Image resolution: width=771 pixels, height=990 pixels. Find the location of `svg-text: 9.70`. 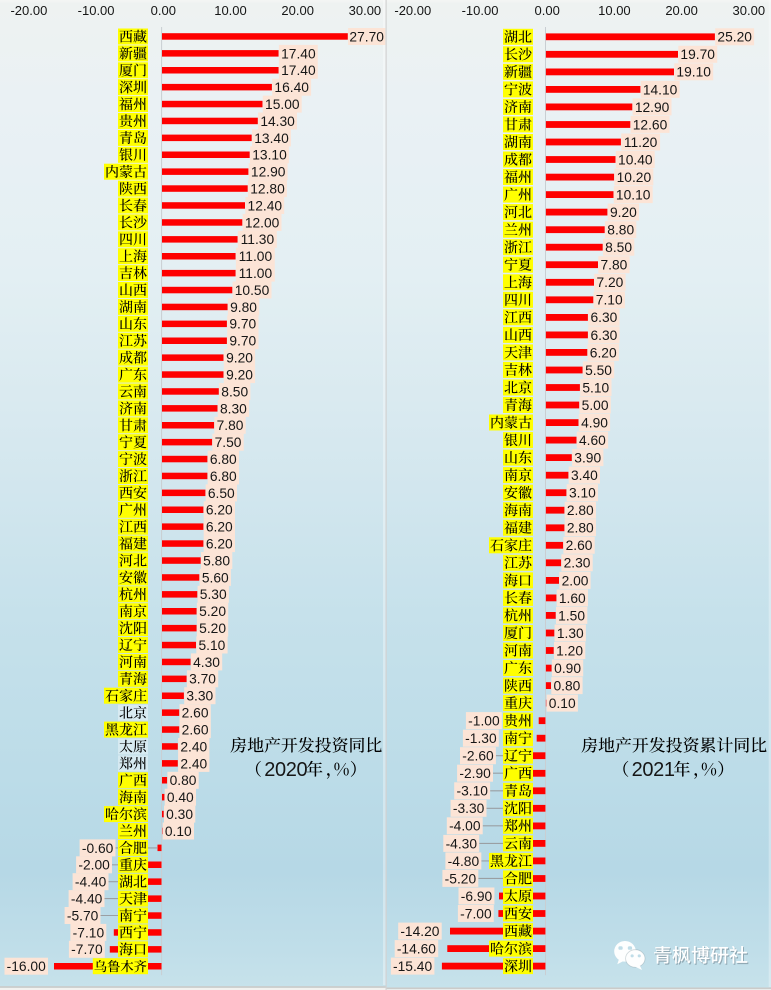

svg-text: 9.70 is located at coordinates (242, 324).